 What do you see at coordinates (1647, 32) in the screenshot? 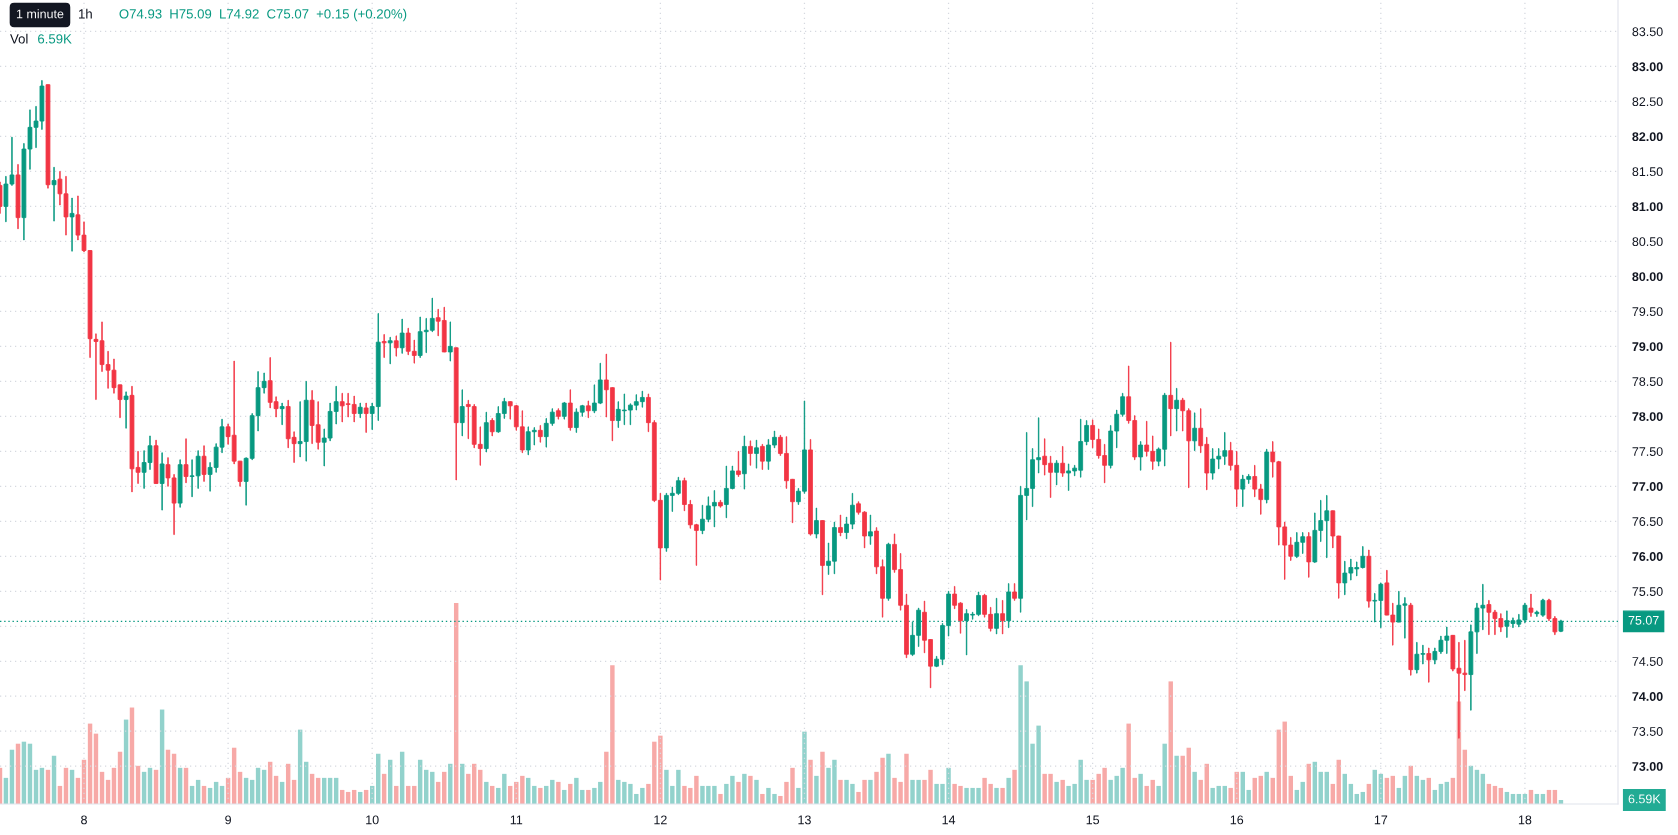
I see `y-tick-label: 83.50` at bounding box center [1647, 32].